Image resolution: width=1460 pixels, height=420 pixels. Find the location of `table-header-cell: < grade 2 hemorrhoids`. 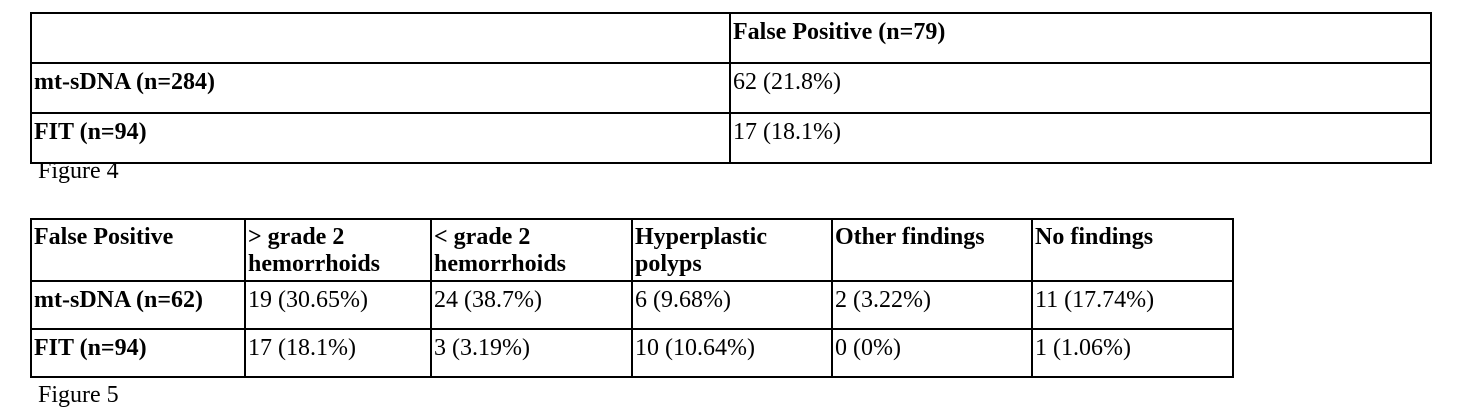

table-header-cell: < grade 2 hemorrhoids is located at coordinates (531, 250).